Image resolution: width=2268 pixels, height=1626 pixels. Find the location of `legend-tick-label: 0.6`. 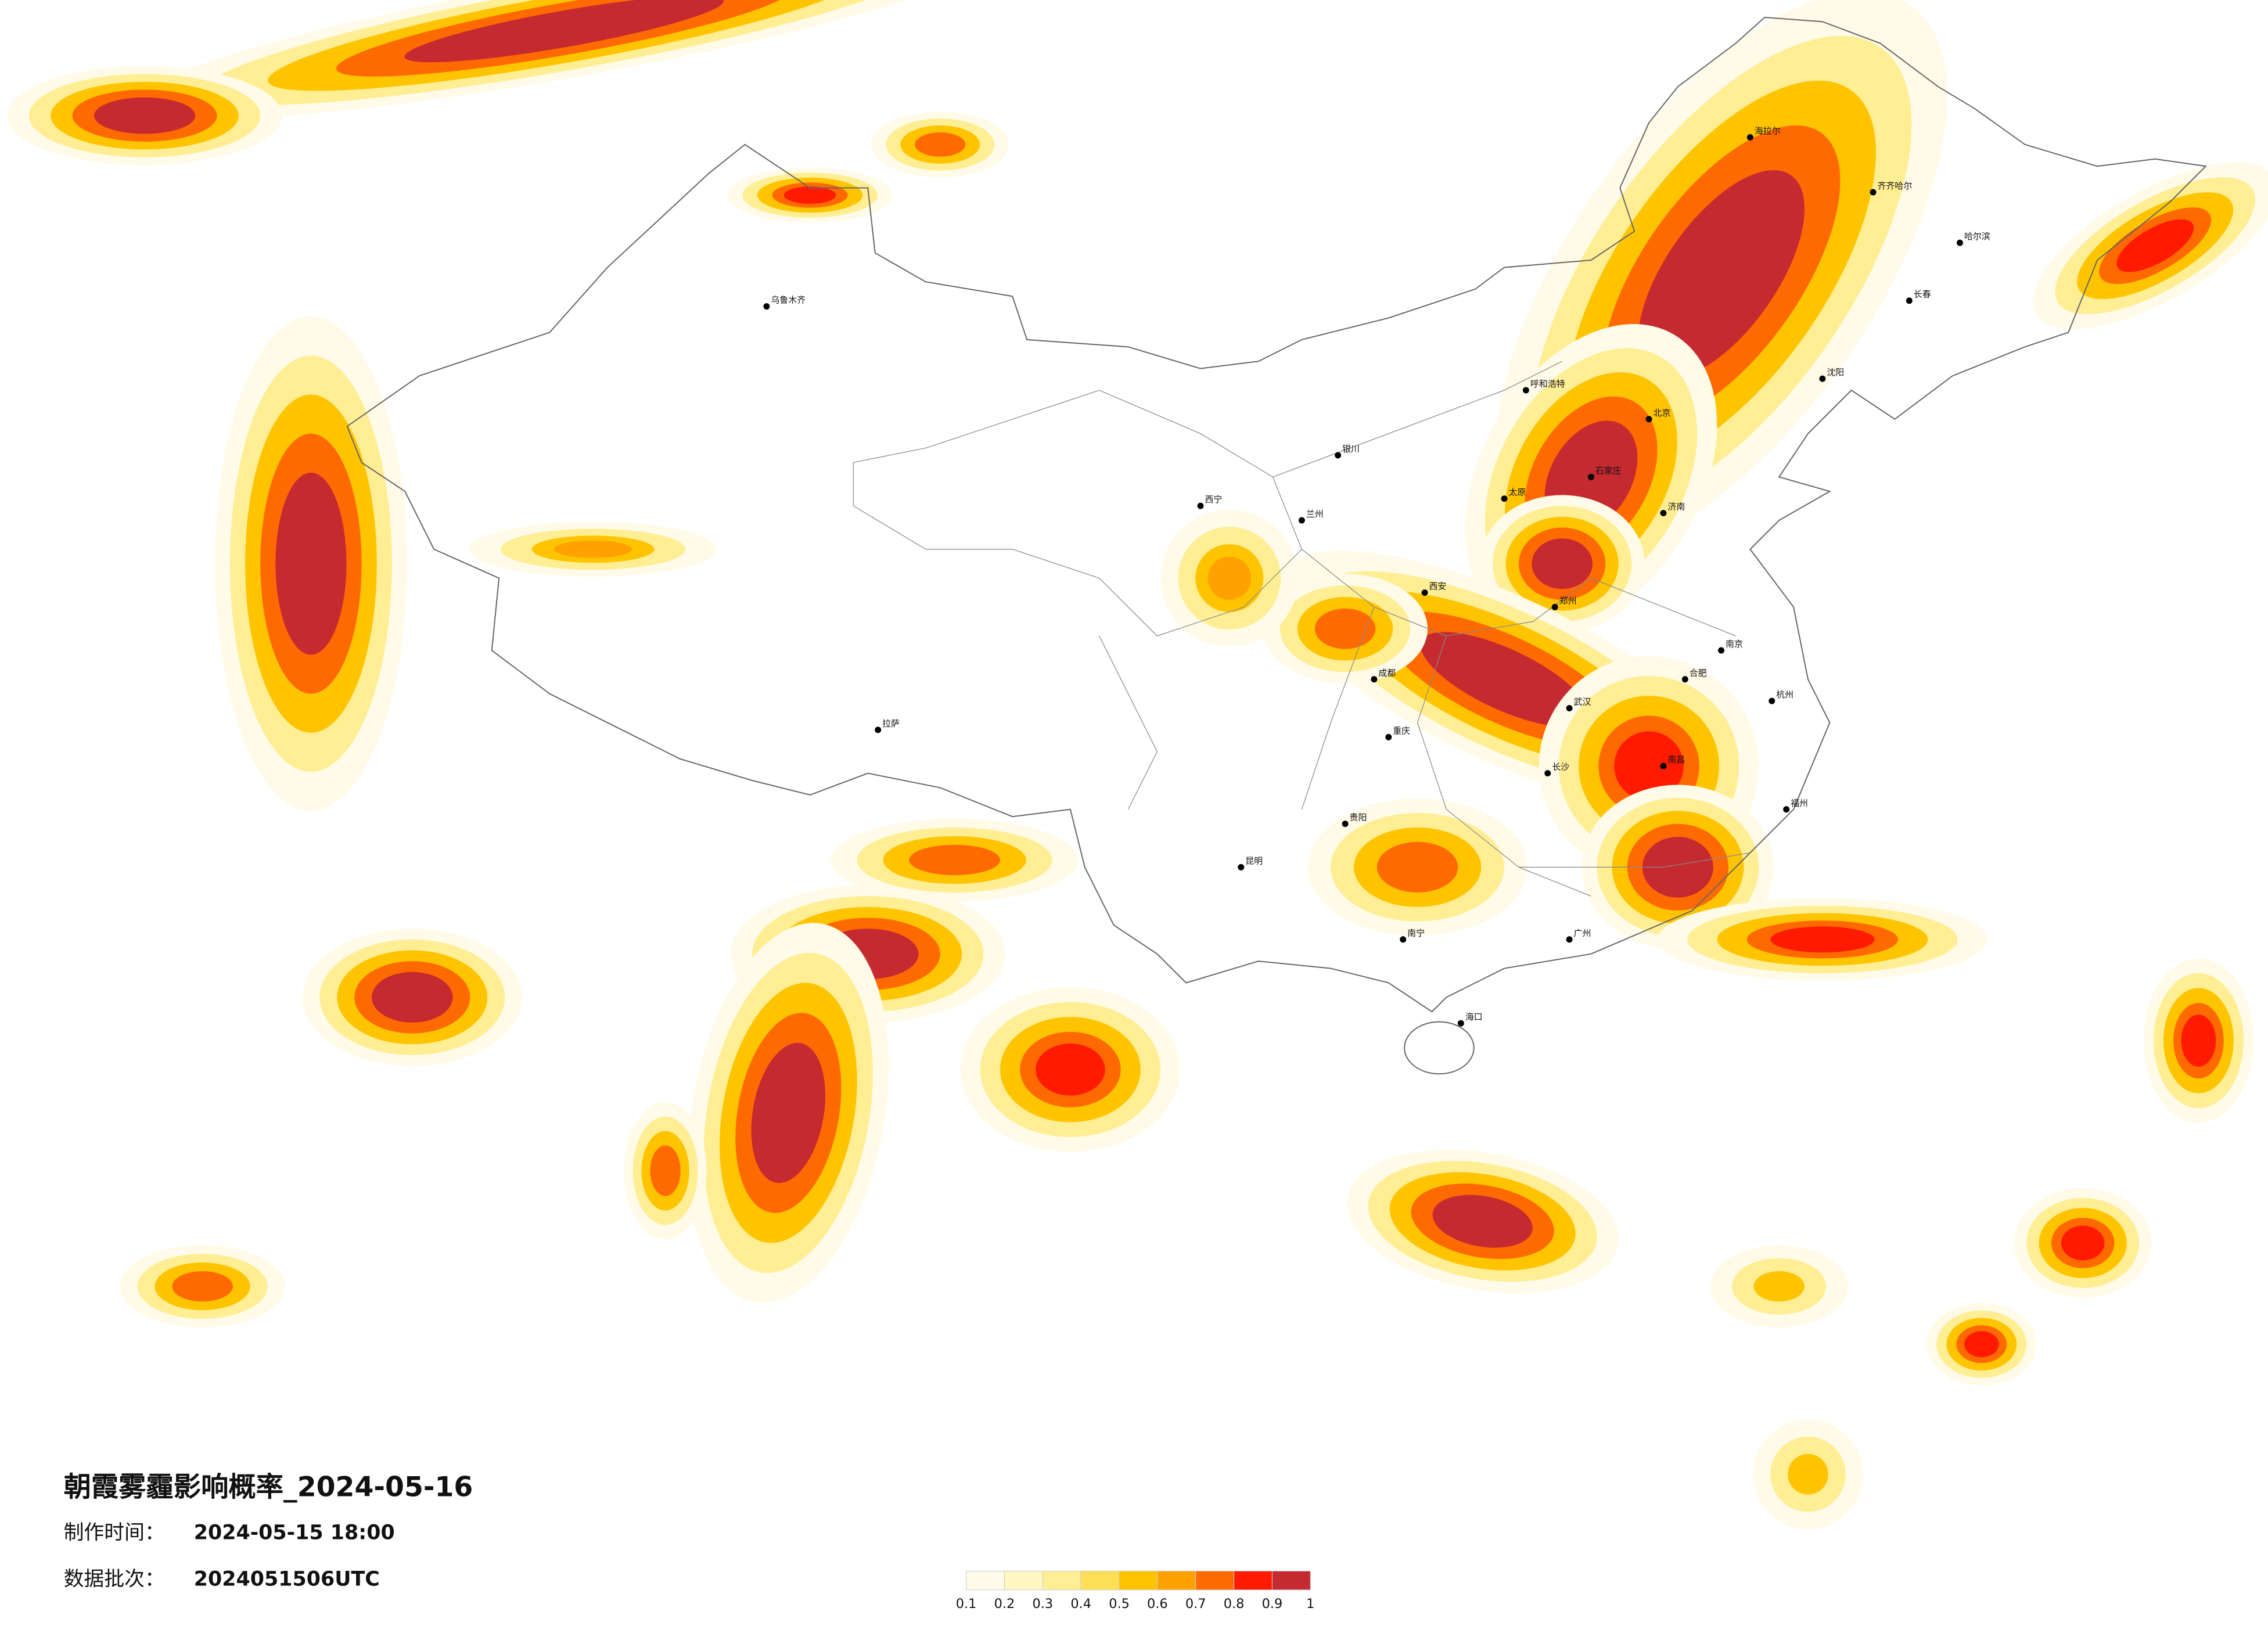

legend-tick-label: 0.6 is located at coordinates (1157, 1603).